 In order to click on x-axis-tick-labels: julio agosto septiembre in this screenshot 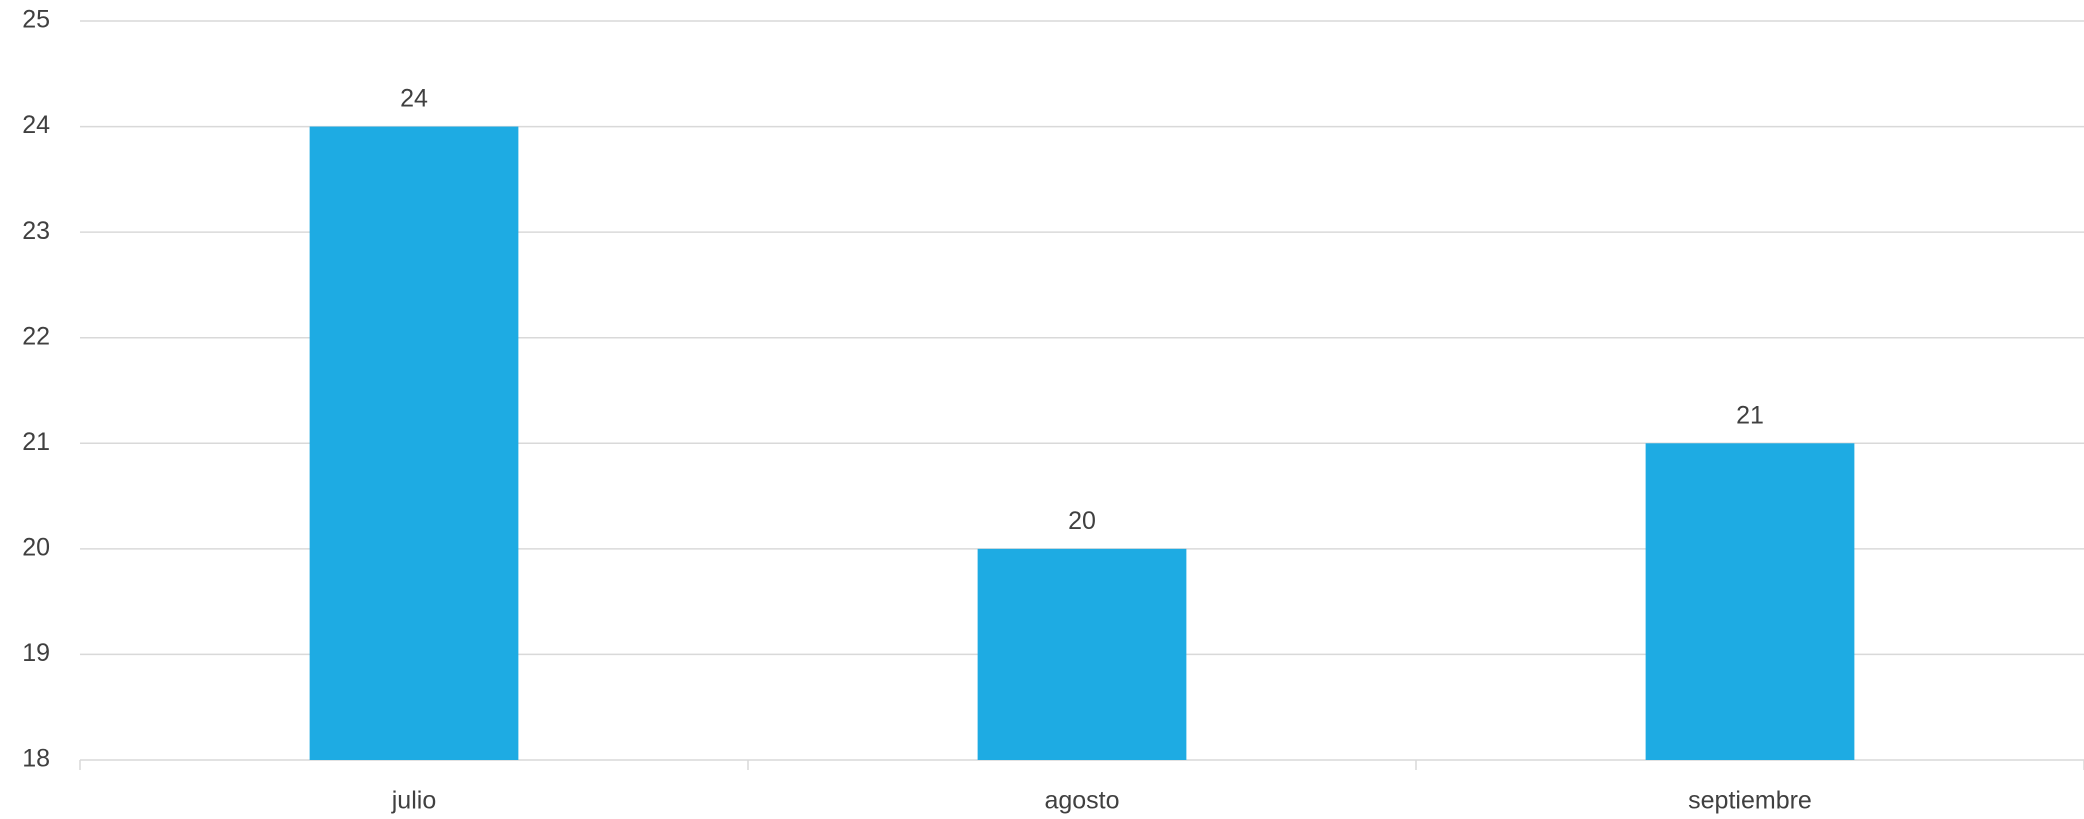, I will do `click(1101, 801)`.